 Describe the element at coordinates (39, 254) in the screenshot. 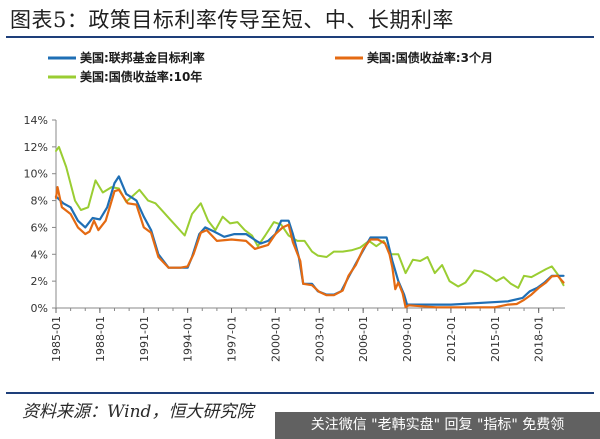

I see `y-tick-label: 4%` at that location.